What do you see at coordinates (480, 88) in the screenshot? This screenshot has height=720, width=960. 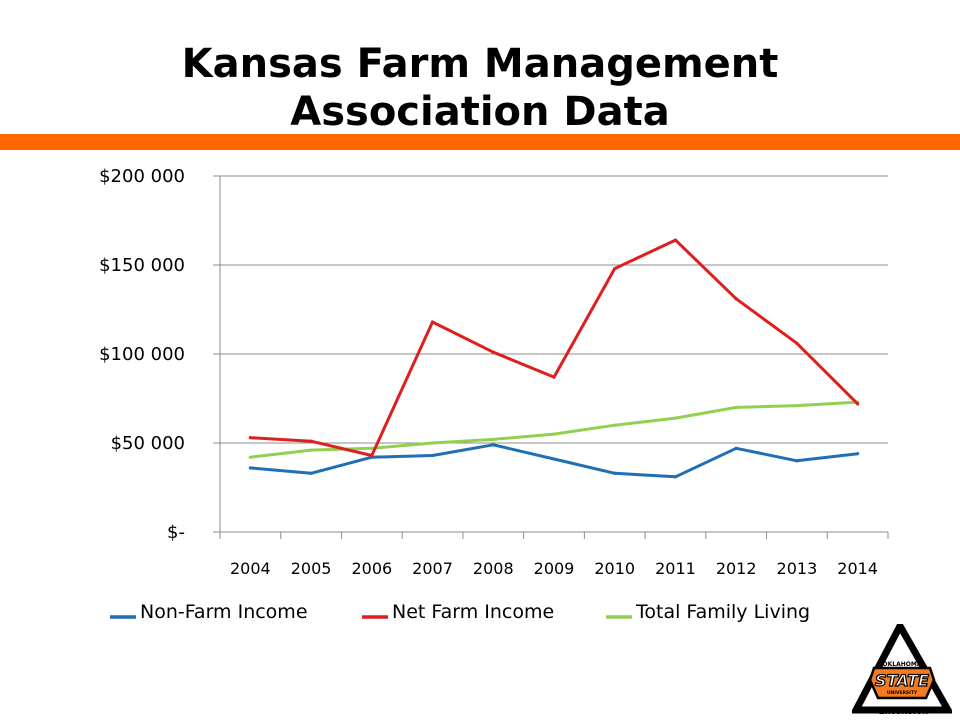 I see `slide-title: Kansas Farm Management Association Data` at bounding box center [480, 88].